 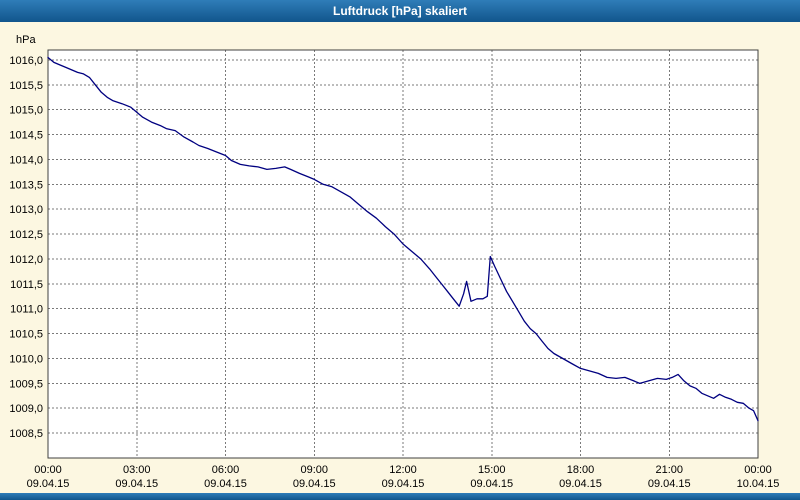 I want to click on x-tick-time-label: 06:00, so click(x=226, y=470).